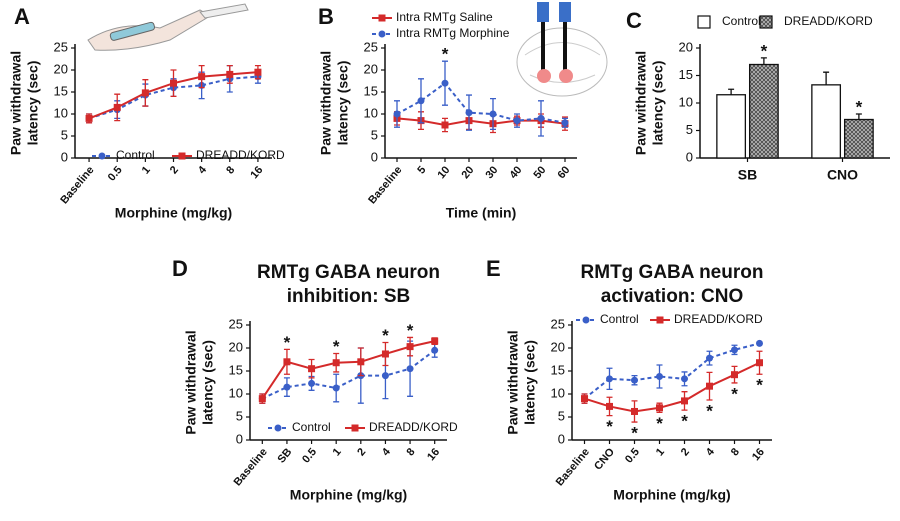 This screenshot has height=521, width=900. I want to click on chart-title: RMTg GABA neuron, so click(672, 272).